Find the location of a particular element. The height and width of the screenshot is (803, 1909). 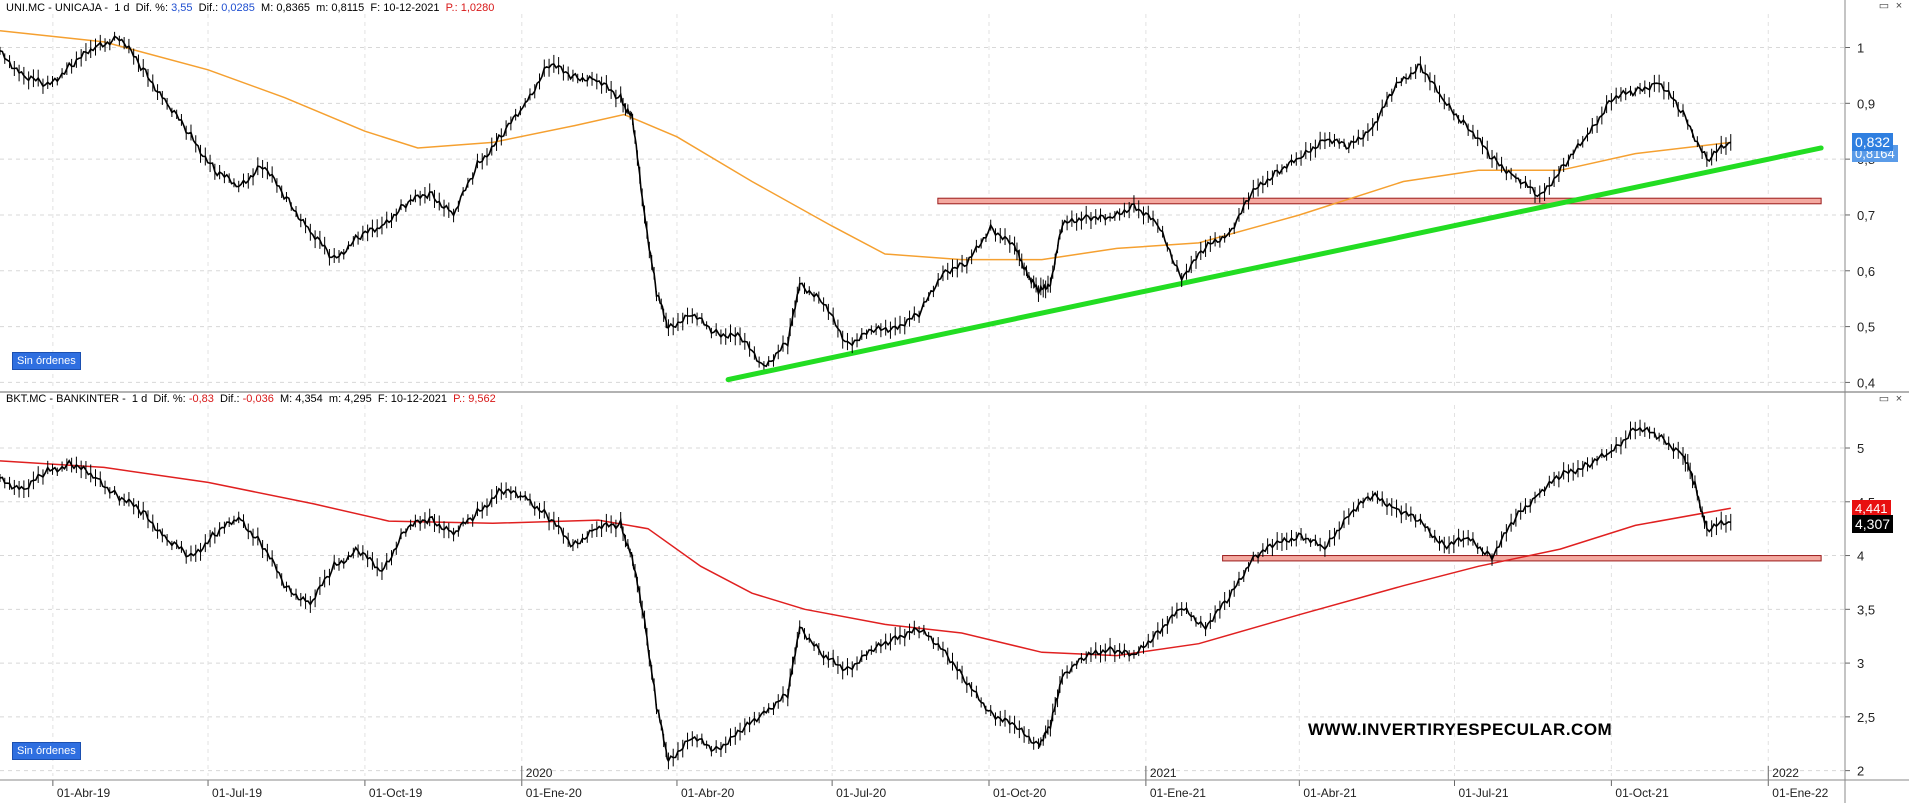

uni-symbol: UNI.MC - UNICAJA - is located at coordinates (57, 8).